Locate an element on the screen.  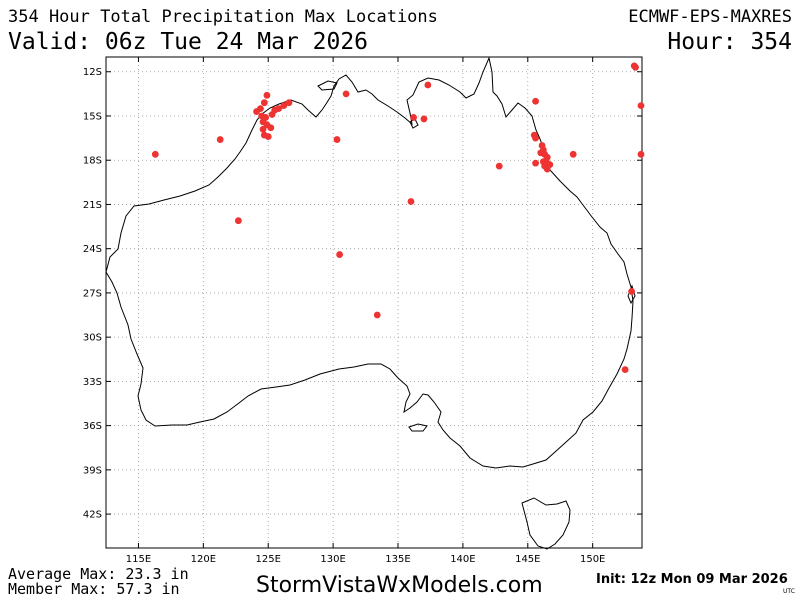
lon-tick-label: 150E is located at coordinates (592, 559).